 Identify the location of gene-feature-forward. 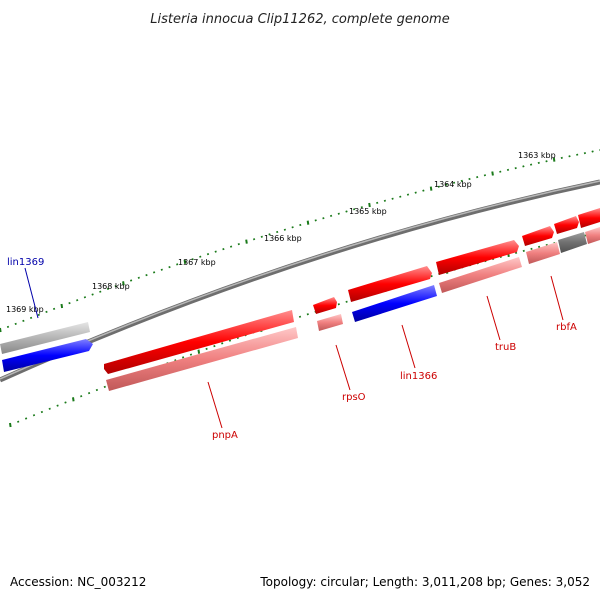
(390, 284).